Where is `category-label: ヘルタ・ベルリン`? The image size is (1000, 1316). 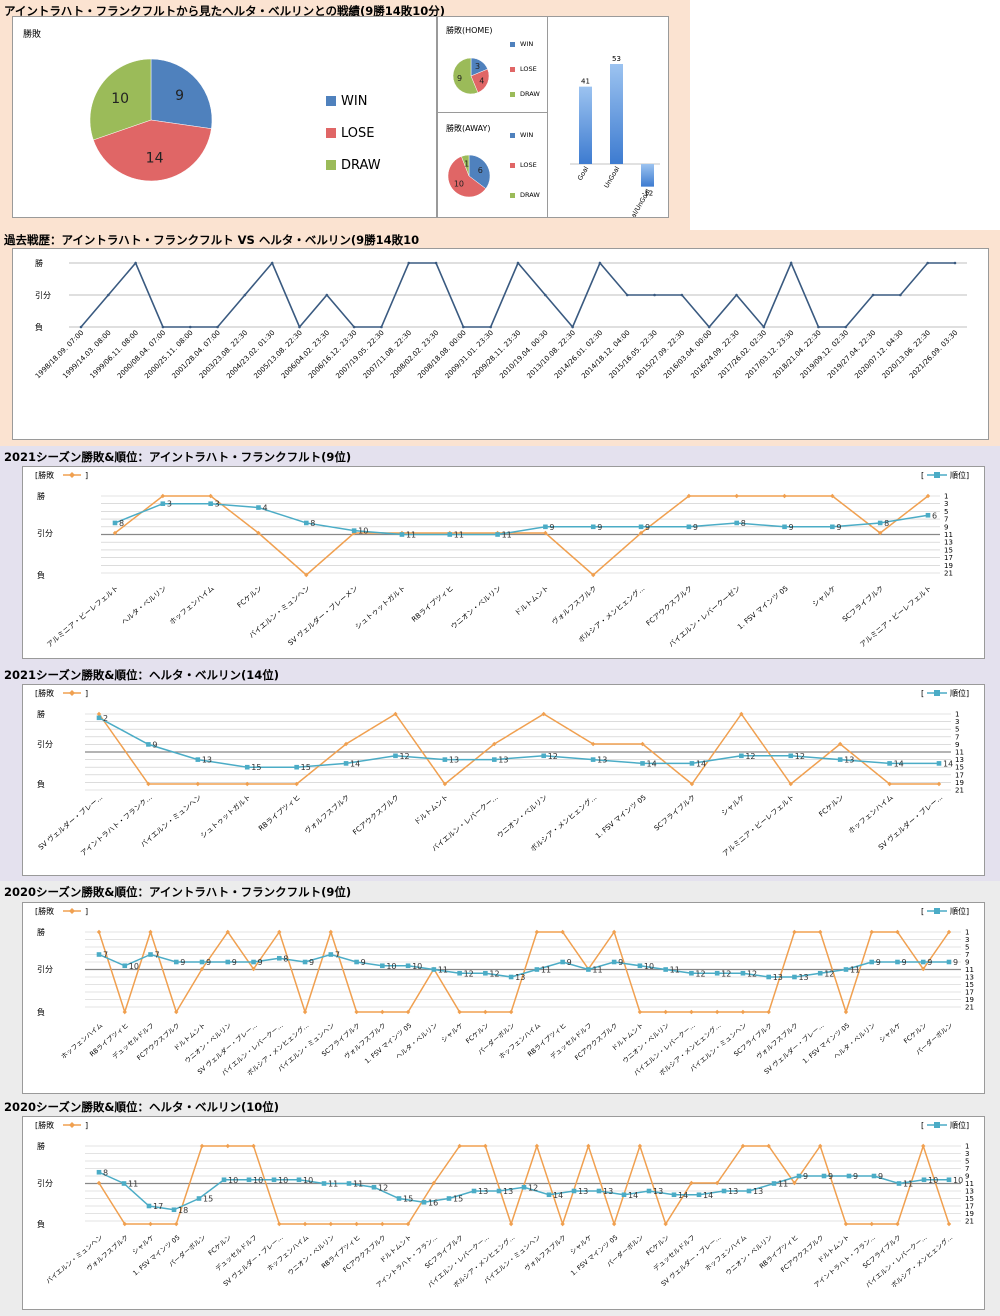 category-label: ヘルタ・ベルリン is located at coordinates (417, 1041).